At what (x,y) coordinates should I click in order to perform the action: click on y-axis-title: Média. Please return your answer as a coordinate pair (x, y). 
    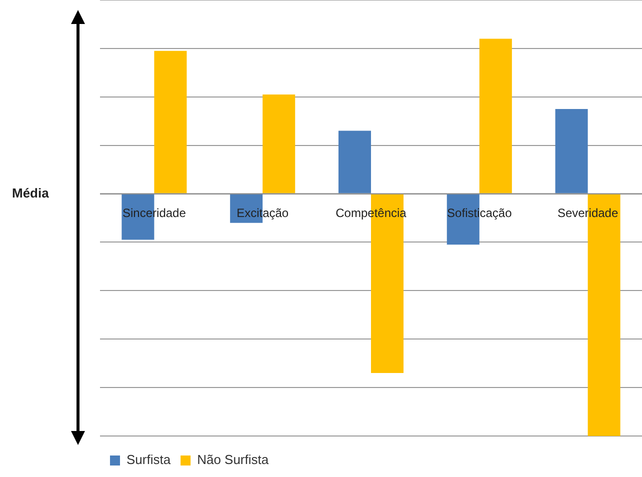
    Looking at the image, I should click on (31, 192).